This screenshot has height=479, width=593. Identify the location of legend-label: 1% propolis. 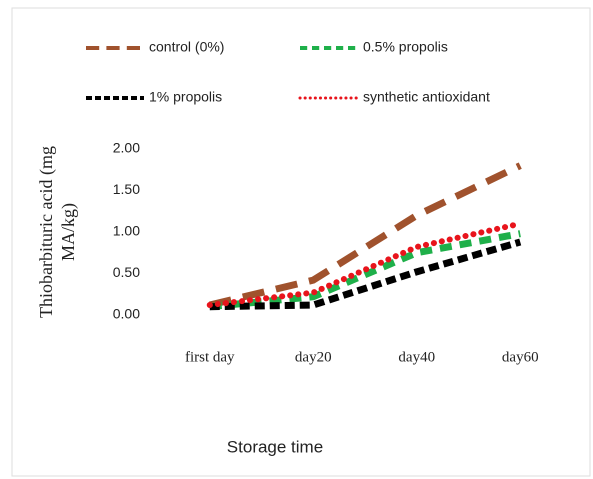
(185, 97).